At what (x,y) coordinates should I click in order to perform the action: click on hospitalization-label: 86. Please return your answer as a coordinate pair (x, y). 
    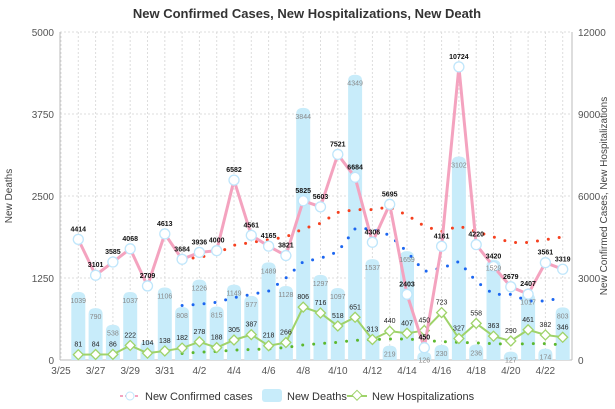
    Looking at the image, I should click on (113, 344).